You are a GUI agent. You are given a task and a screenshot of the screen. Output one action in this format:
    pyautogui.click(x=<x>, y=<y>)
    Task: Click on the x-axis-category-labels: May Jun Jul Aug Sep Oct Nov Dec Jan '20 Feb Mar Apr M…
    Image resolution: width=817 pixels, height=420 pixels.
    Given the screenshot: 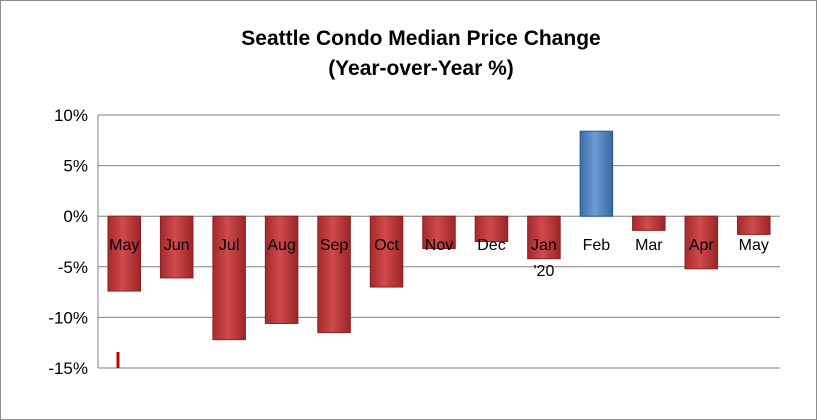 What is the action you would take?
    pyautogui.click(x=439, y=258)
    